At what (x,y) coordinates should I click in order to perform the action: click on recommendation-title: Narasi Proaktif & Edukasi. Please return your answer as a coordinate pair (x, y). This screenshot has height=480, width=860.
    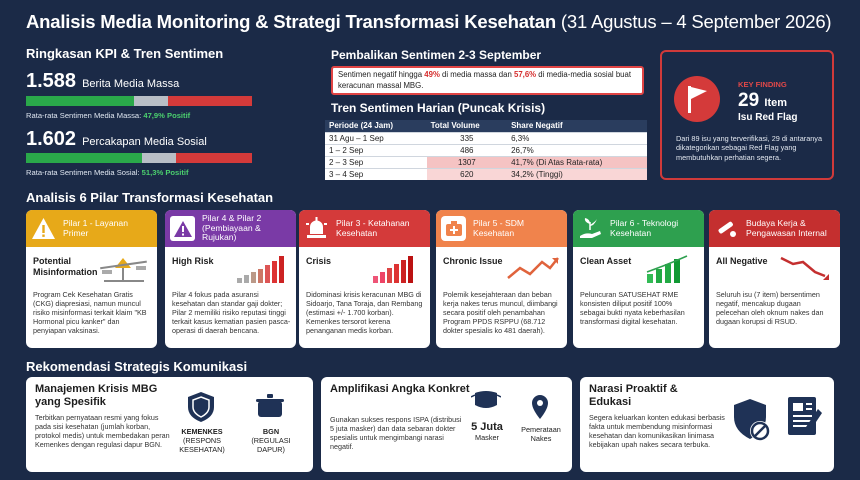
    Looking at the image, I should click on (633, 396).